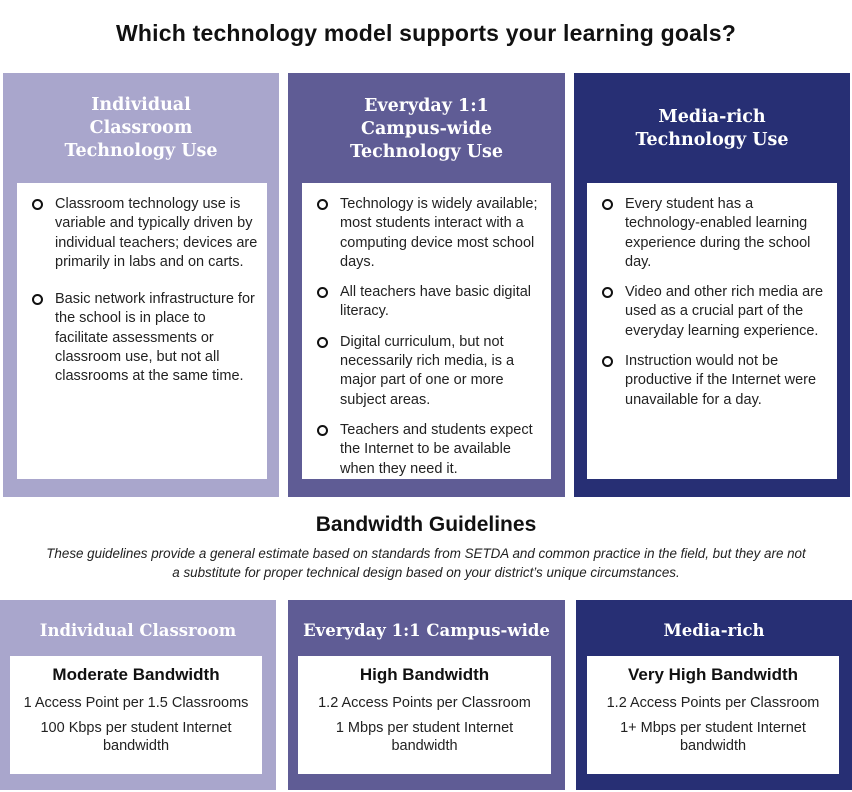 The width and height of the screenshot is (852, 792). Describe the element at coordinates (138, 630) in the screenshot. I see `bandwidth-tier-heading: Individual Classroom` at that location.